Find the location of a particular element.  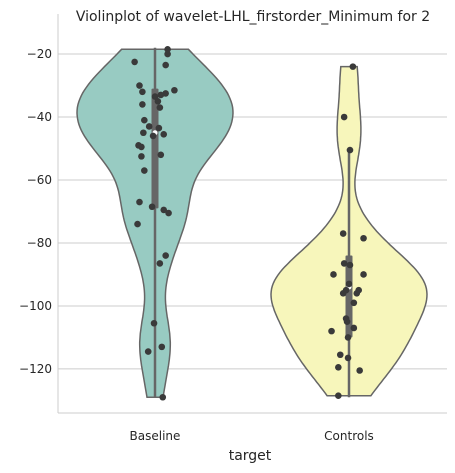

x-tick-labels: Baseline Controls is located at coordinates (252, 436).